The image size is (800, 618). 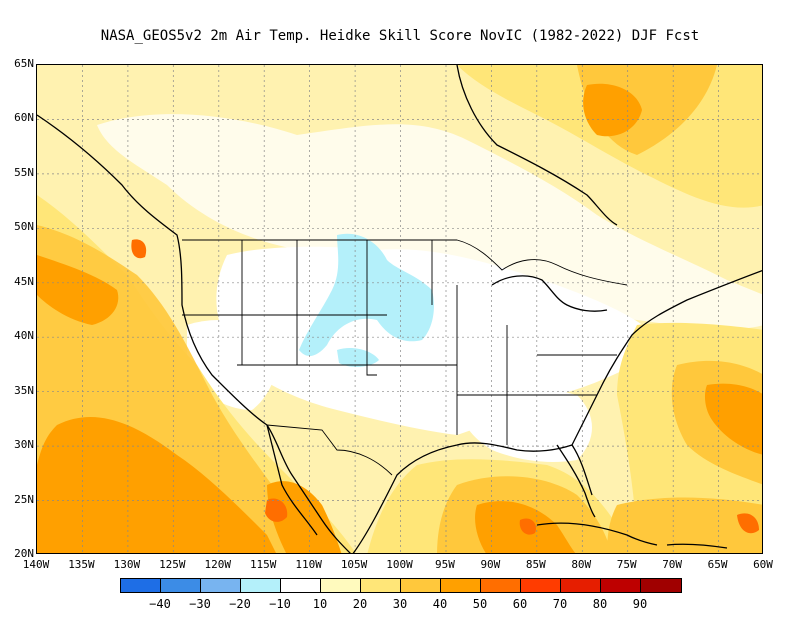 What do you see at coordinates (612, 110) in the screenshot?
I see `orange-hotspot-hudson` at bounding box center [612, 110].